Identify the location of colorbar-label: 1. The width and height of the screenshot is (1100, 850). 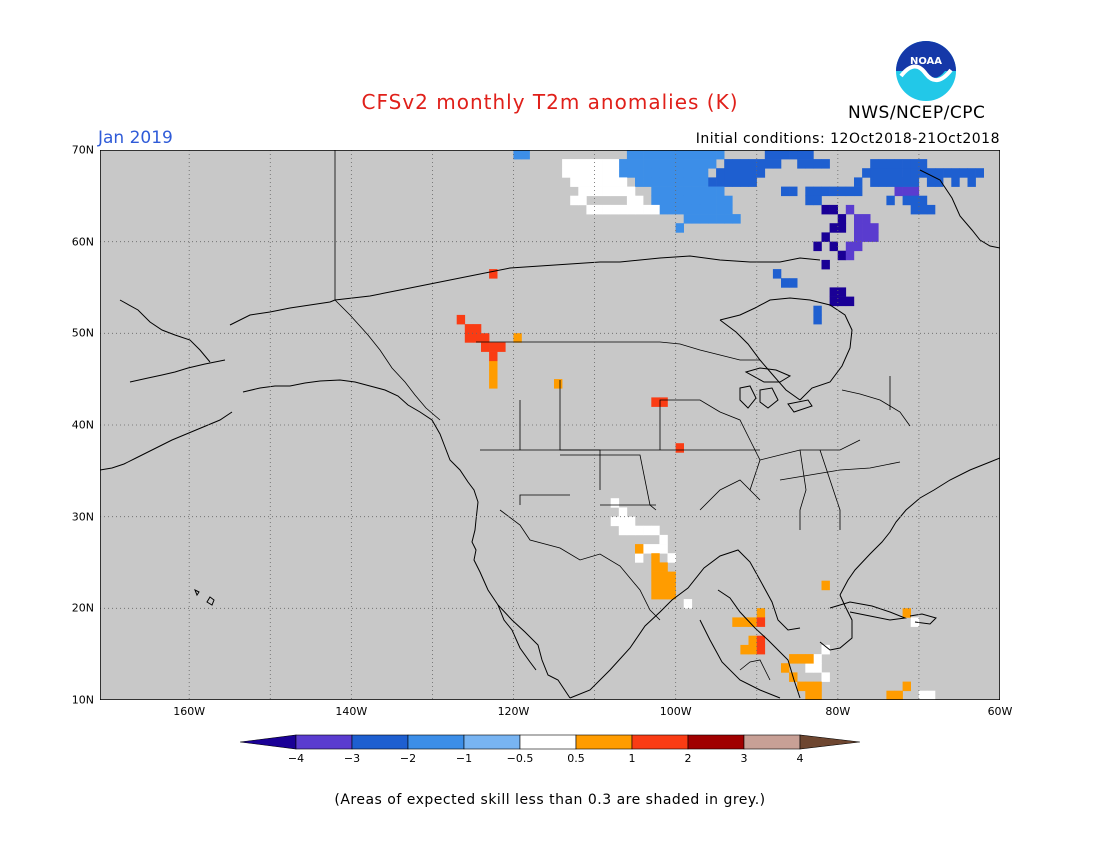
(632, 758).